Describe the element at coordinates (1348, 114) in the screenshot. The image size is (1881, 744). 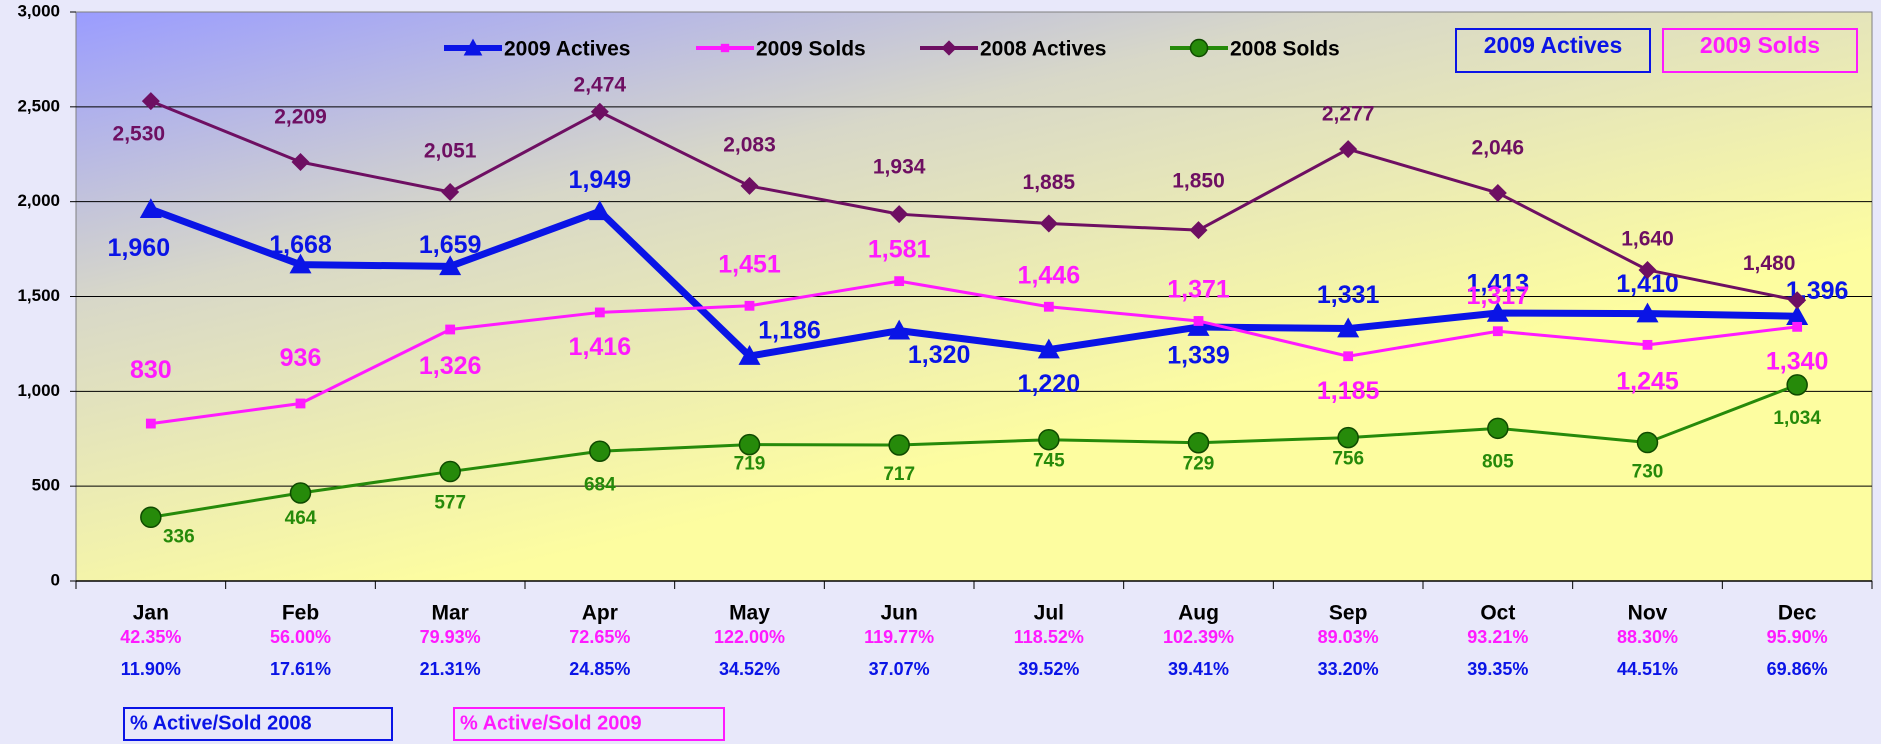
I see `data-label: 2,277` at that location.